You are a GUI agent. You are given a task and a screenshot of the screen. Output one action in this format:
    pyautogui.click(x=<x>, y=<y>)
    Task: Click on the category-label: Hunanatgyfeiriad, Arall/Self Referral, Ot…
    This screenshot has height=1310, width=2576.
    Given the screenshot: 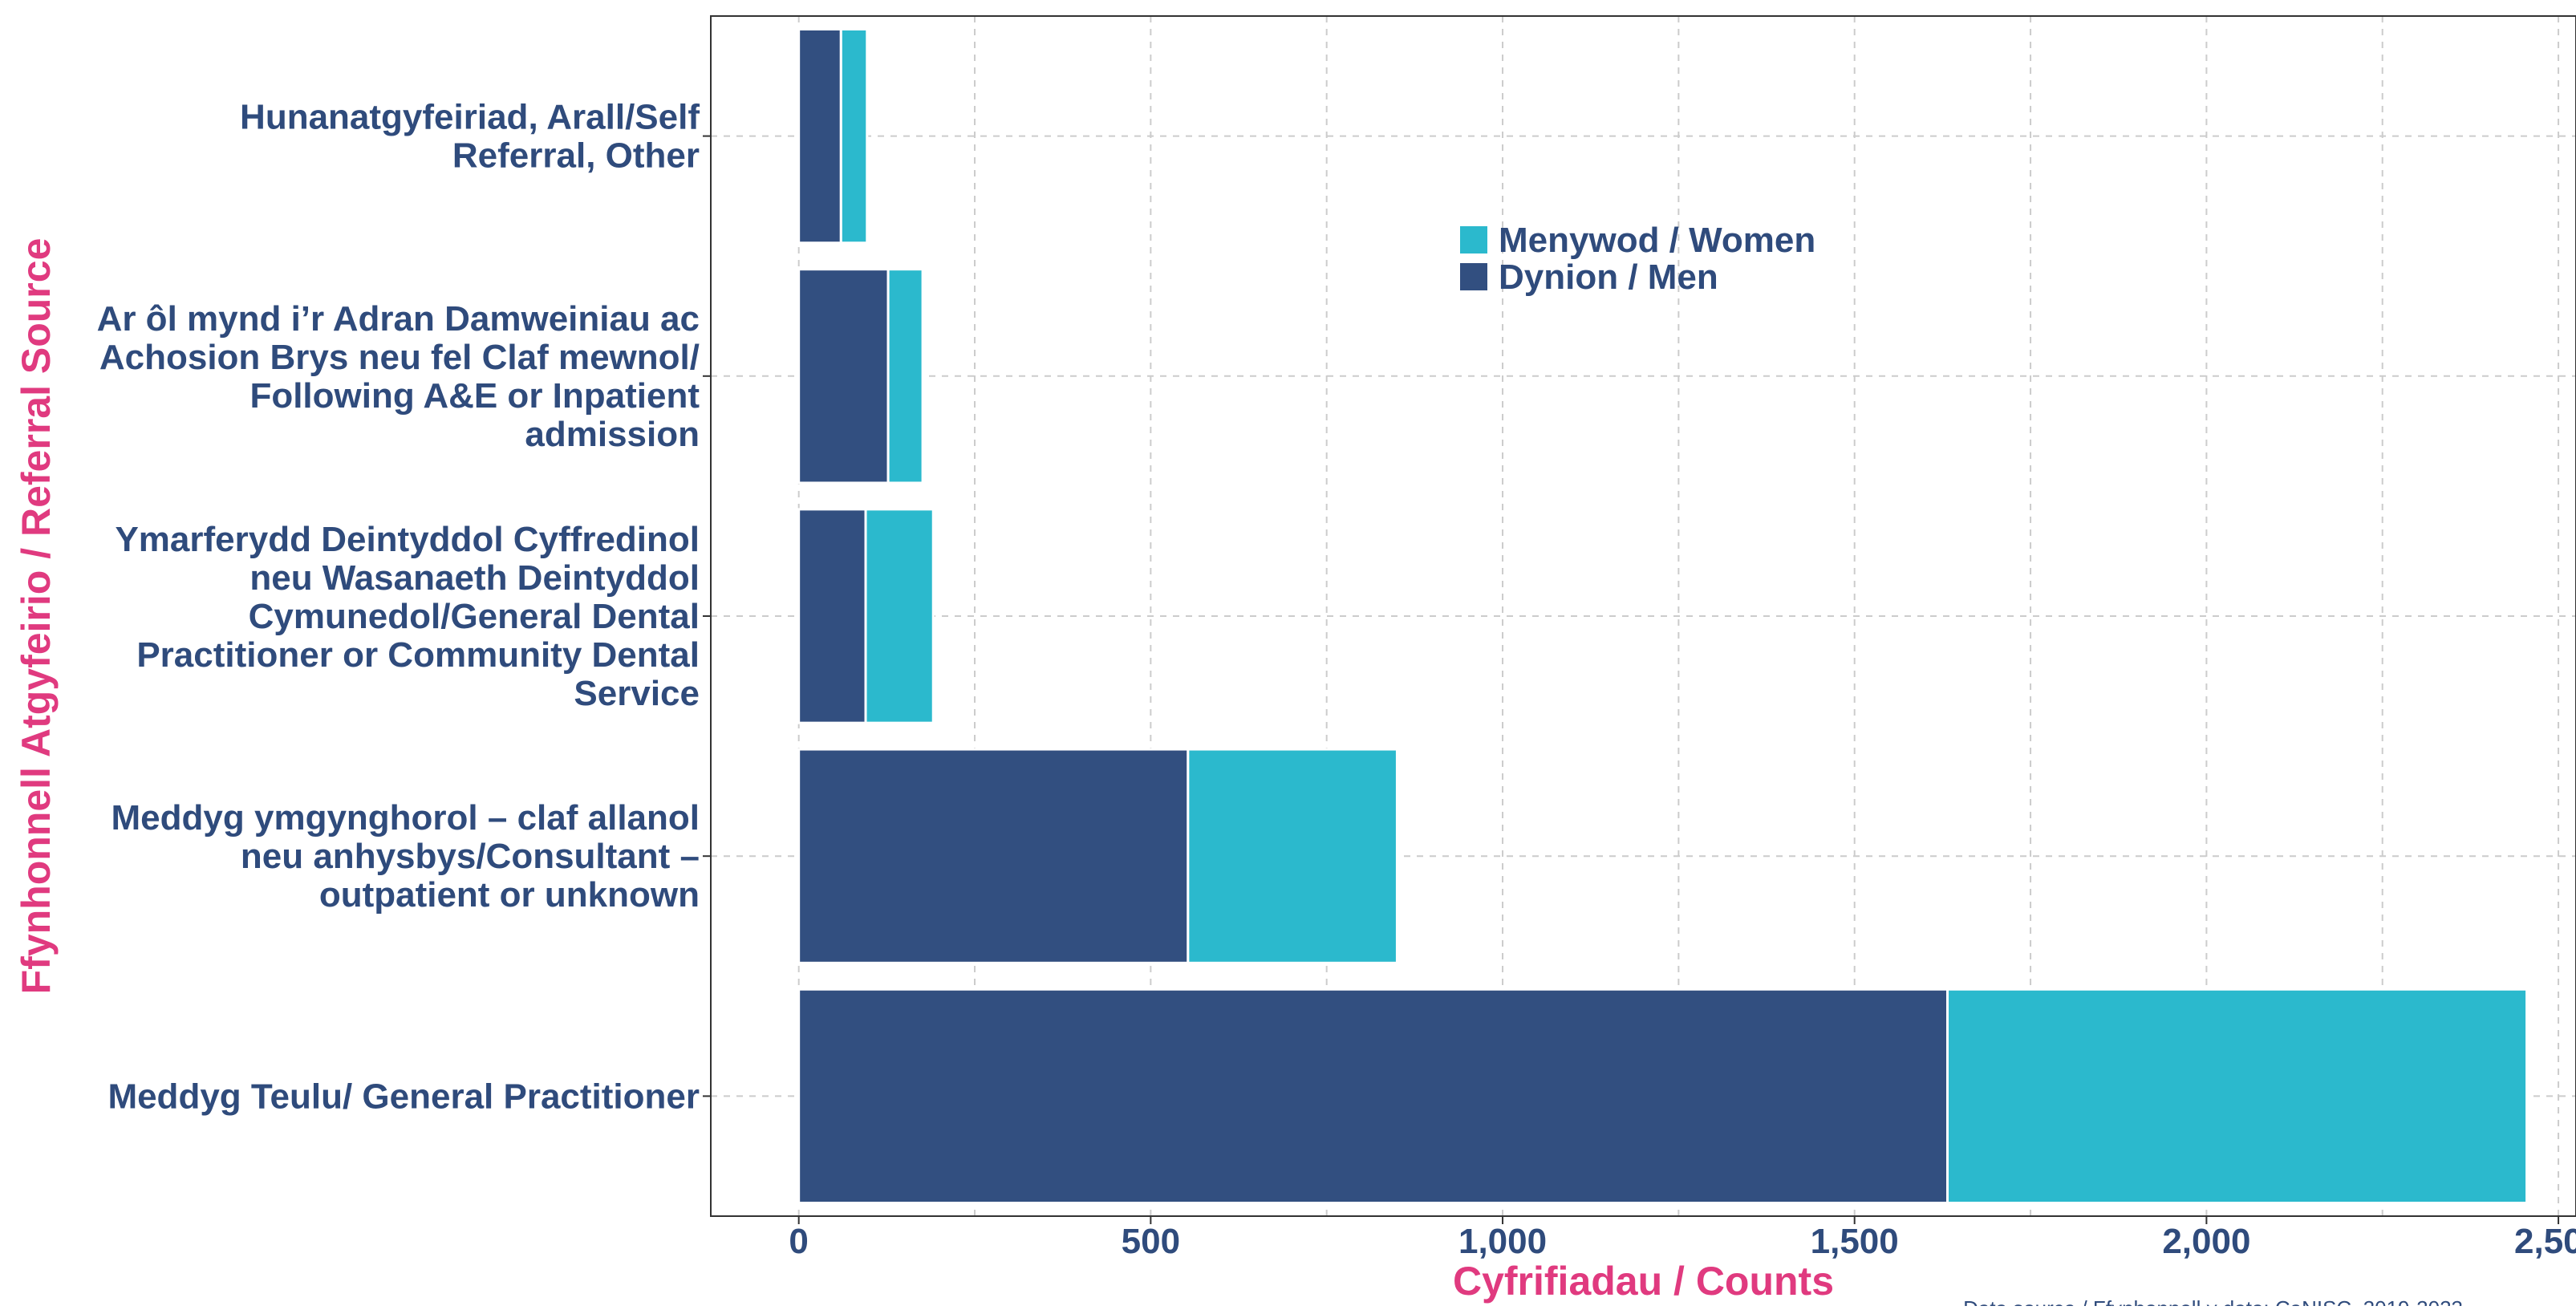 What is the action you would take?
    pyautogui.click(x=470, y=137)
    